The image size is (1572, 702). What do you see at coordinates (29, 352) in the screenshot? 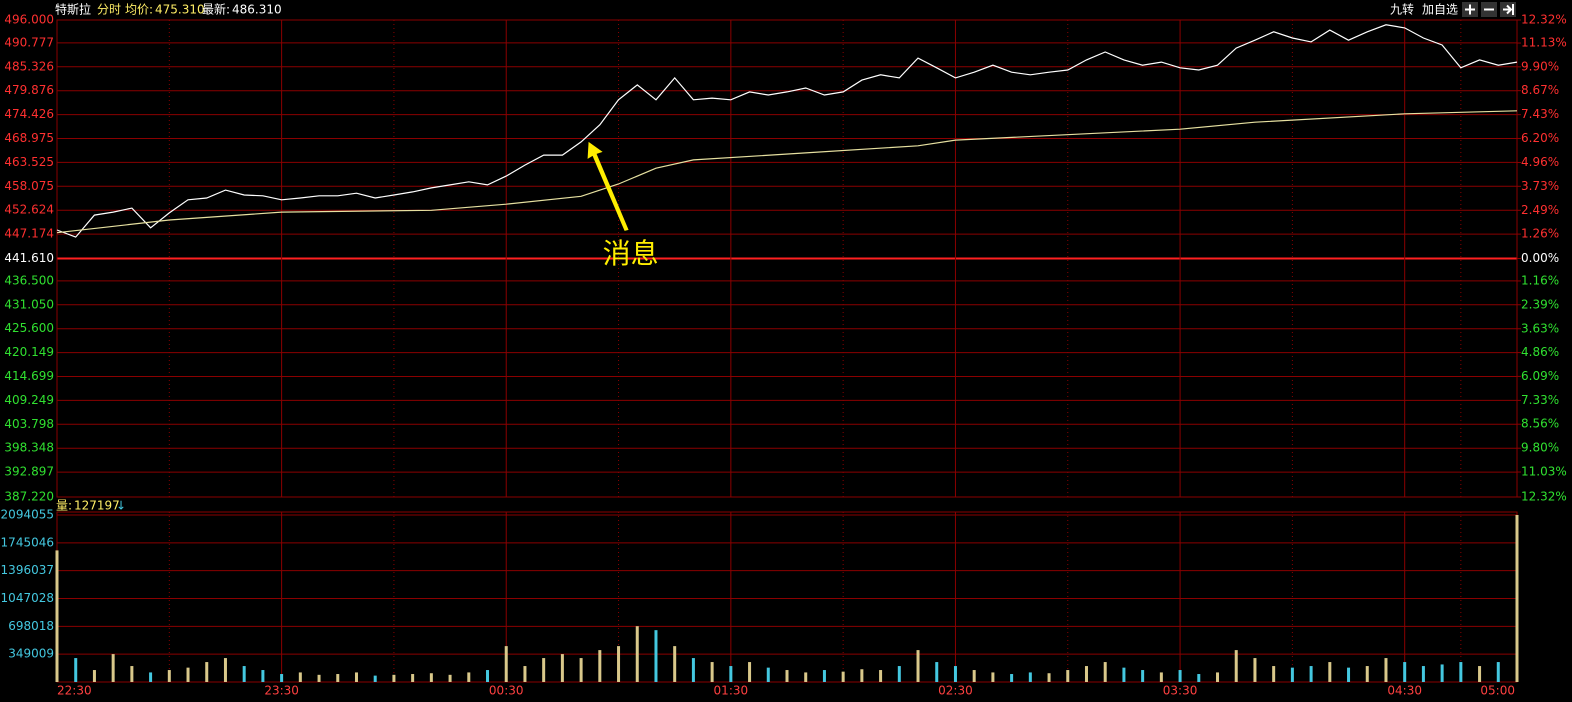
I see `y-tick-label: 420.149` at bounding box center [29, 352].